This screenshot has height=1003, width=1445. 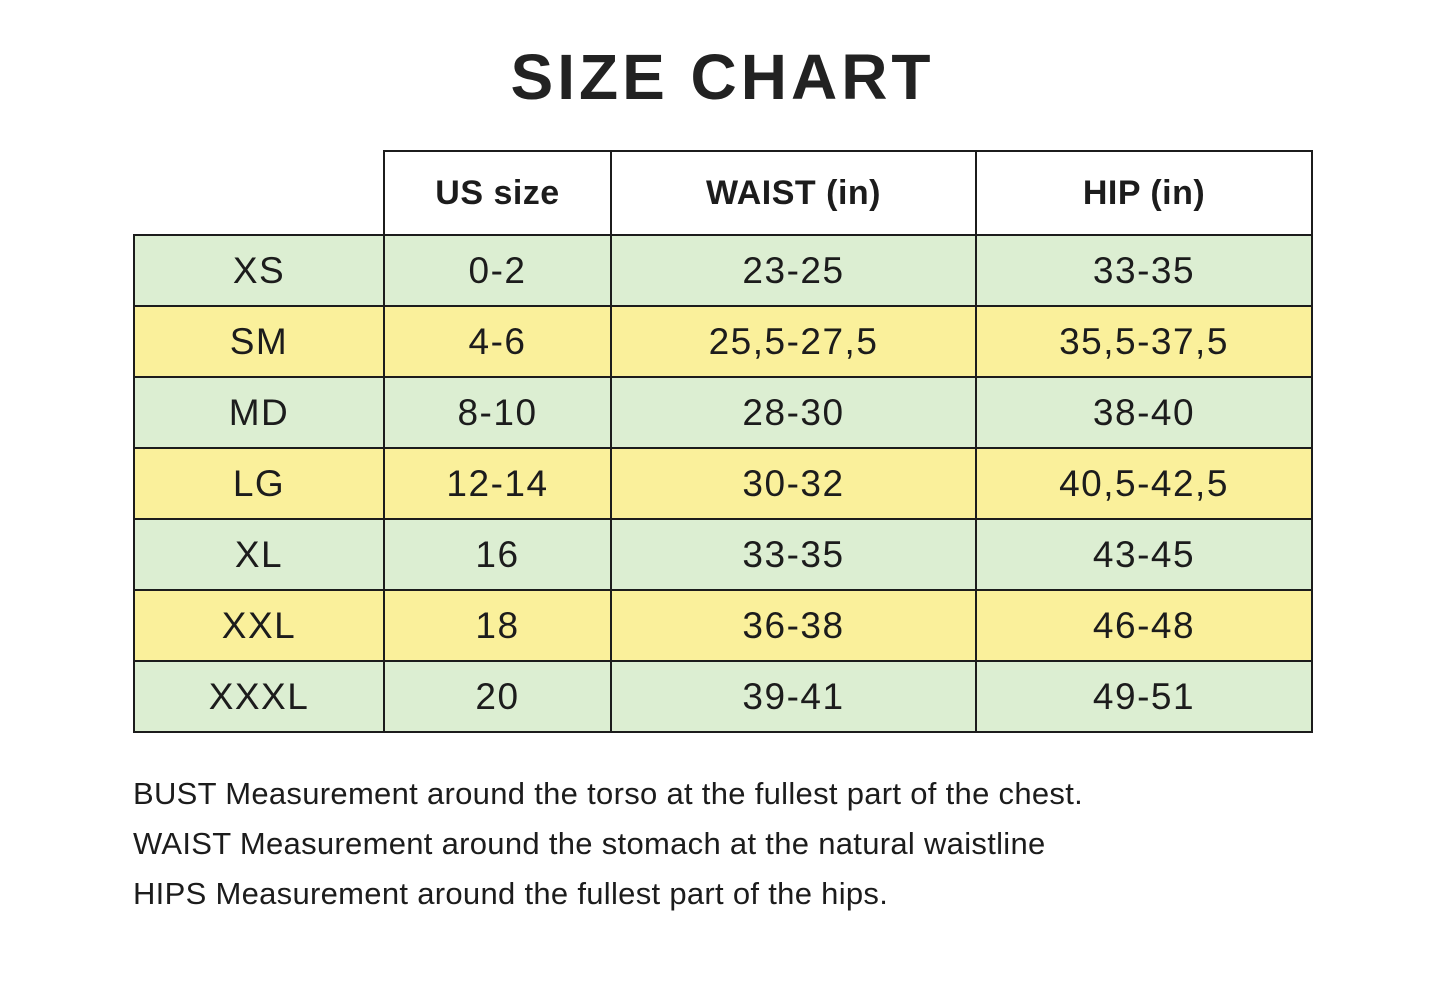 What do you see at coordinates (722, 77) in the screenshot?
I see `page-title: SIZE CHART` at bounding box center [722, 77].